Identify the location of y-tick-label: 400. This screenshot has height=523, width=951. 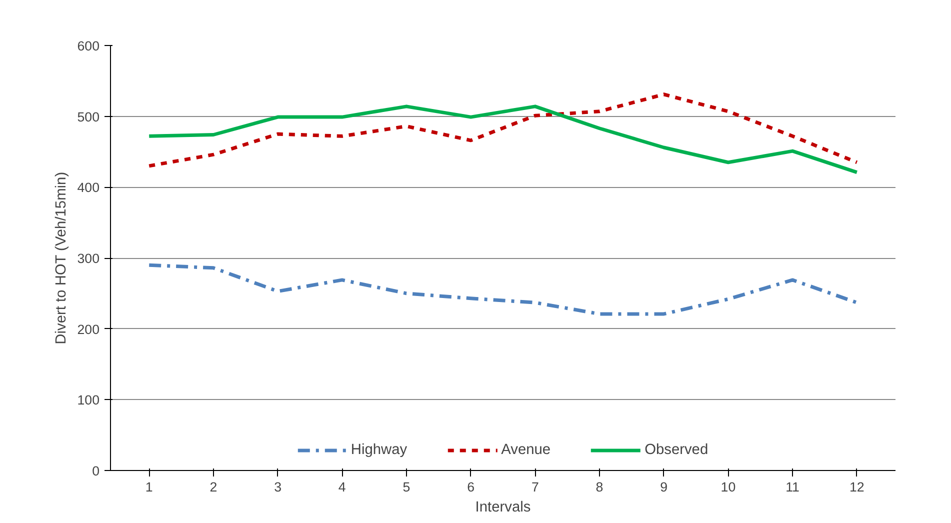
(88, 188).